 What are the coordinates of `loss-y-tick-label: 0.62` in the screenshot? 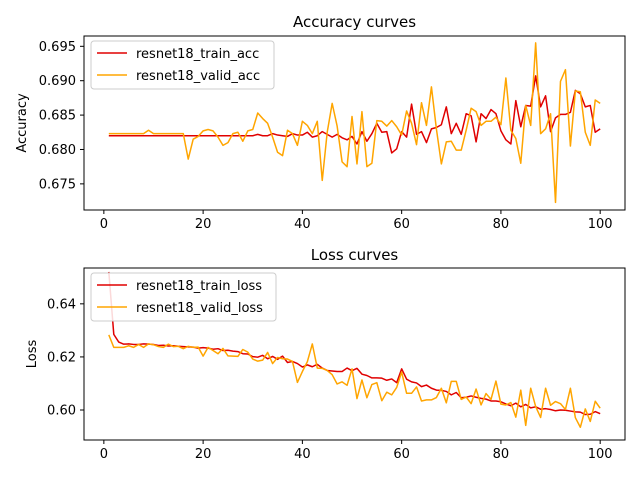 It's located at (61, 357).